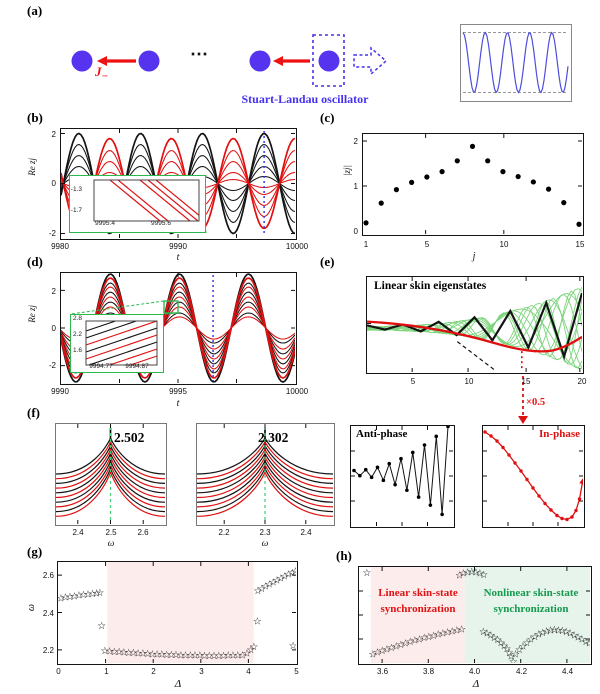  I want to click on panel-label-d: (d), so click(35, 261).